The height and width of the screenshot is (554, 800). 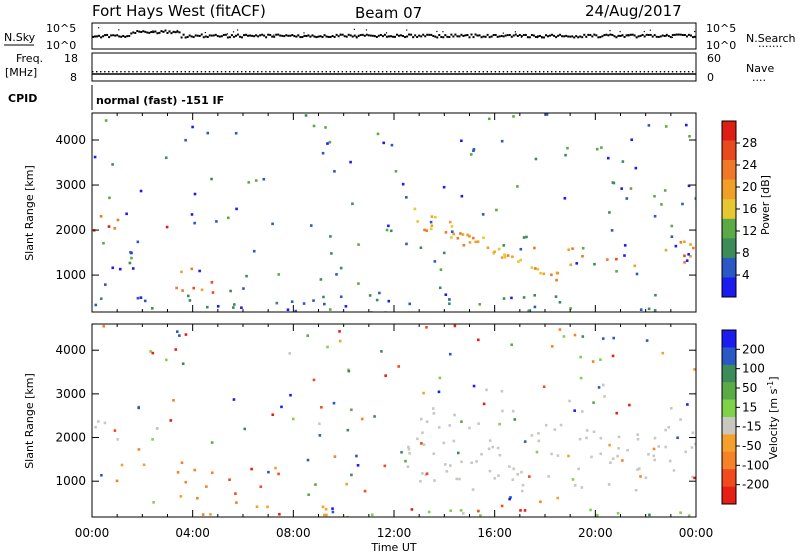 I want to click on x-tick-label: 00:00, so click(x=696, y=533).